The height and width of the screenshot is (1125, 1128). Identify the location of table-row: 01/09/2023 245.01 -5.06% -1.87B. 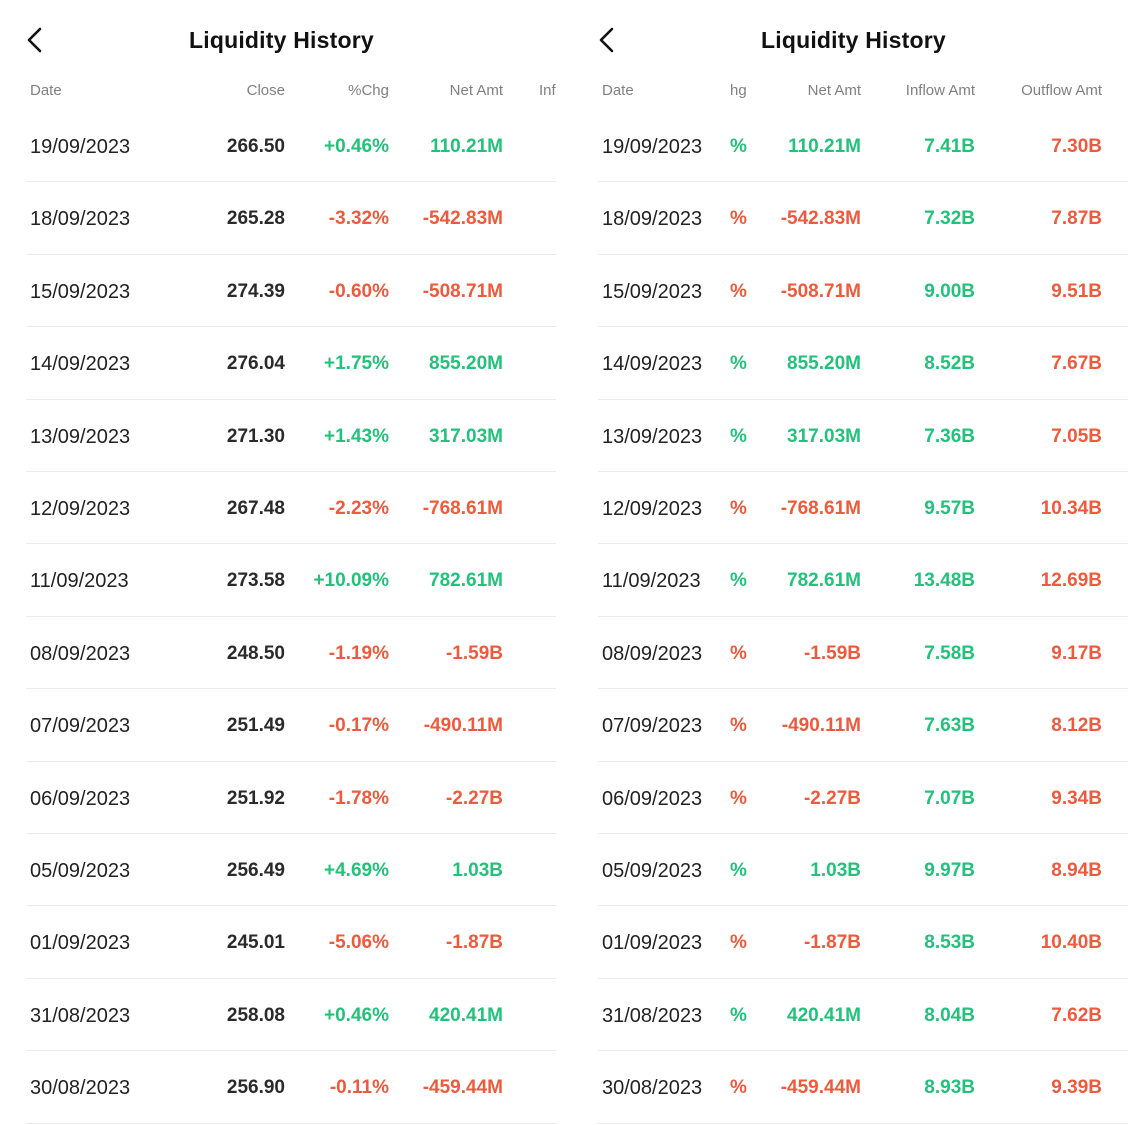
(291, 942).